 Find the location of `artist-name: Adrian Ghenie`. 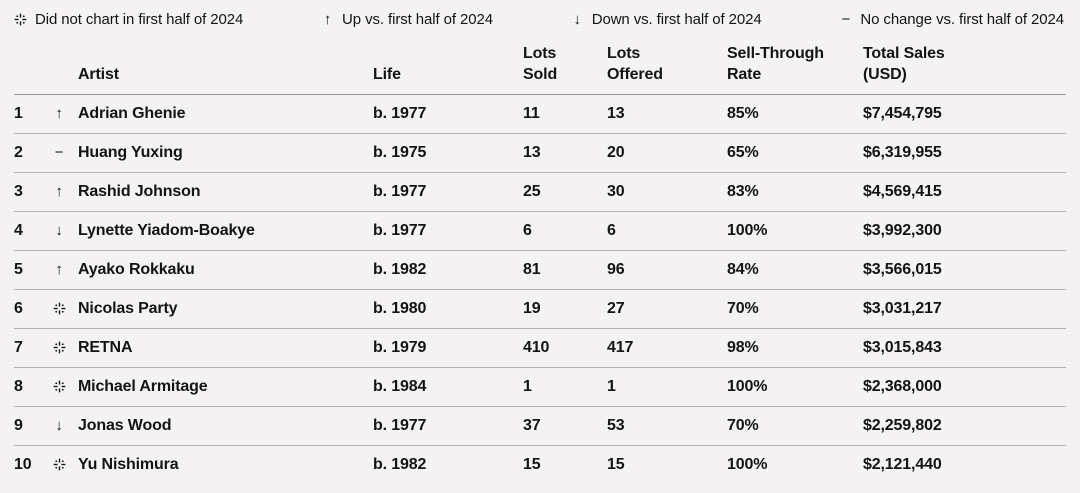

artist-name: Adrian Ghenie is located at coordinates (132, 113).